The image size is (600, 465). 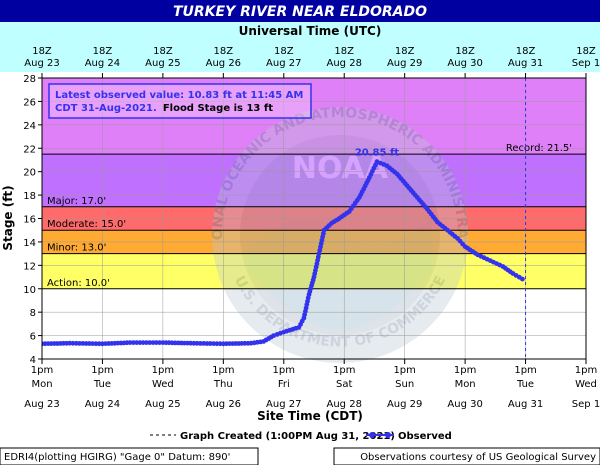 What do you see at coordinates (29, 196) in the screenshot?
I see `y-tick-label: 18` at bounding box center [29, 196].